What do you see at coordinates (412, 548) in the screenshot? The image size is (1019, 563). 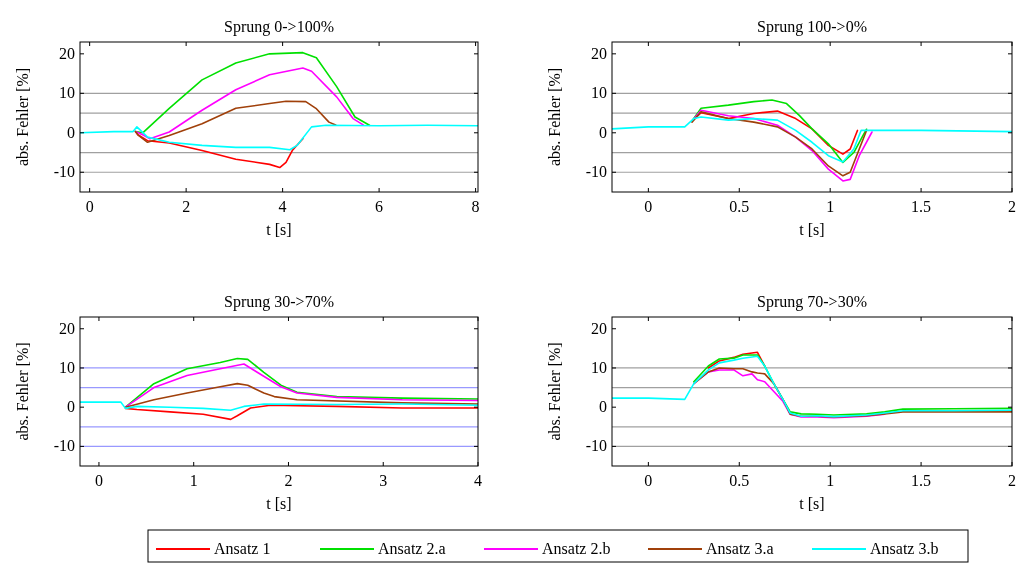 I see `legend-label: Ansatz 2.a` at bounding box center [412, 548].